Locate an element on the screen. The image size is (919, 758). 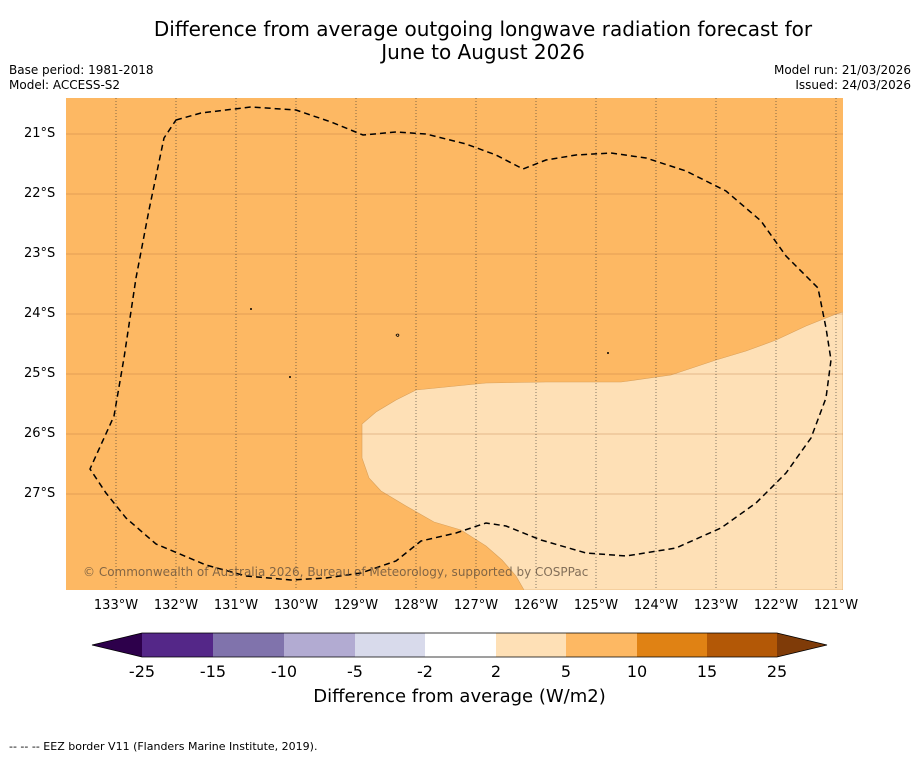
colorbar-svg is located at coordinates (459, 645).